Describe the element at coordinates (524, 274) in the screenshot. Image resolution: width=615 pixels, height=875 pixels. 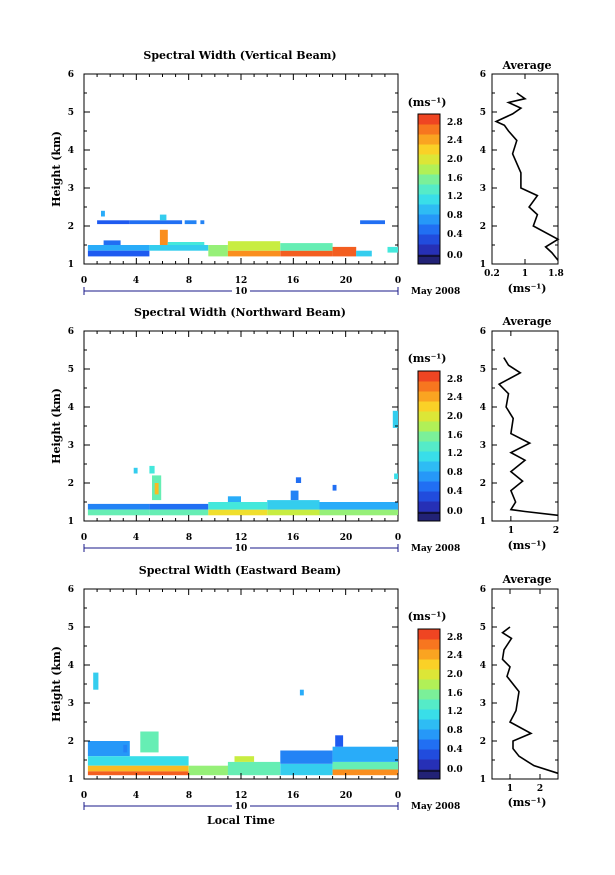
I see `average-x-tick-labels: 0.2 1 1.8` at that location.